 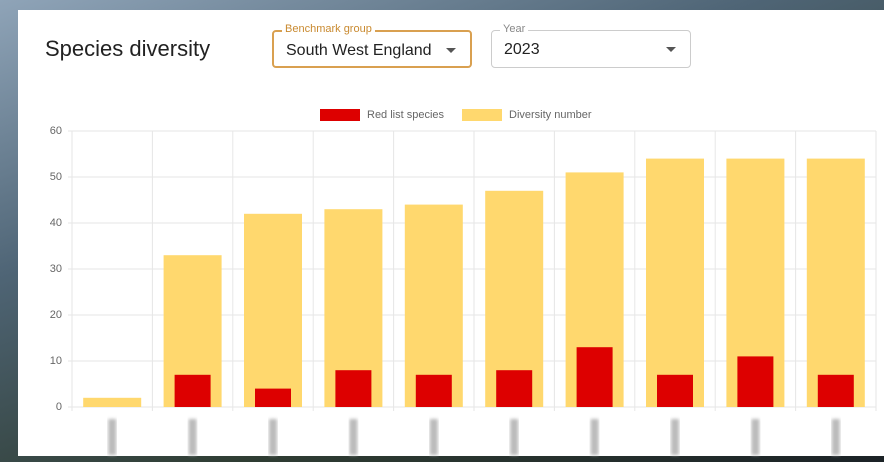 What do you see at coordinates (56, 315) in the screenshot?
I see `y-tick-label: 20` at bounding box center [56, 315].